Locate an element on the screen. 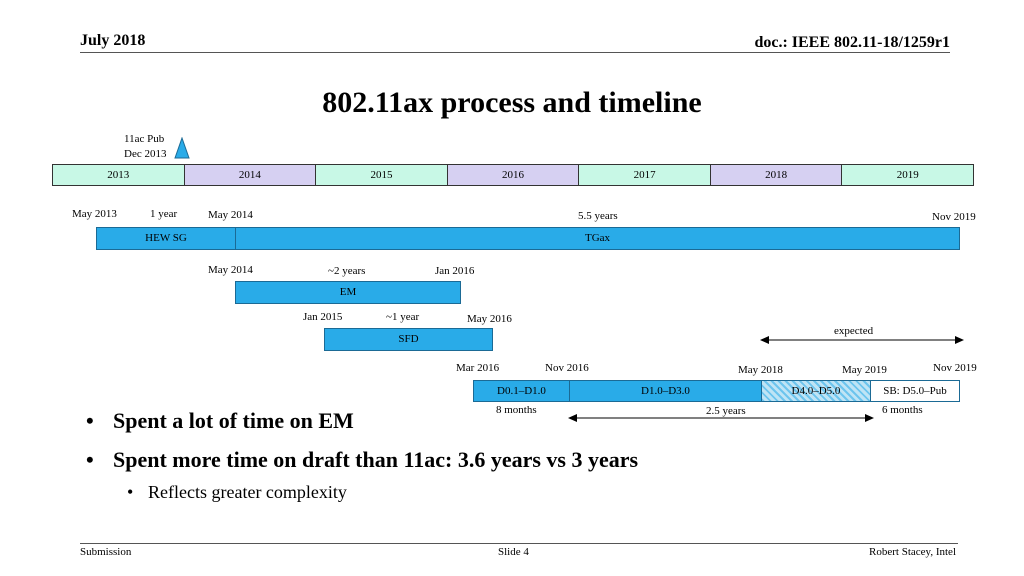  row4-start-date: Mar 2016 is located at coordinates (478, 368).